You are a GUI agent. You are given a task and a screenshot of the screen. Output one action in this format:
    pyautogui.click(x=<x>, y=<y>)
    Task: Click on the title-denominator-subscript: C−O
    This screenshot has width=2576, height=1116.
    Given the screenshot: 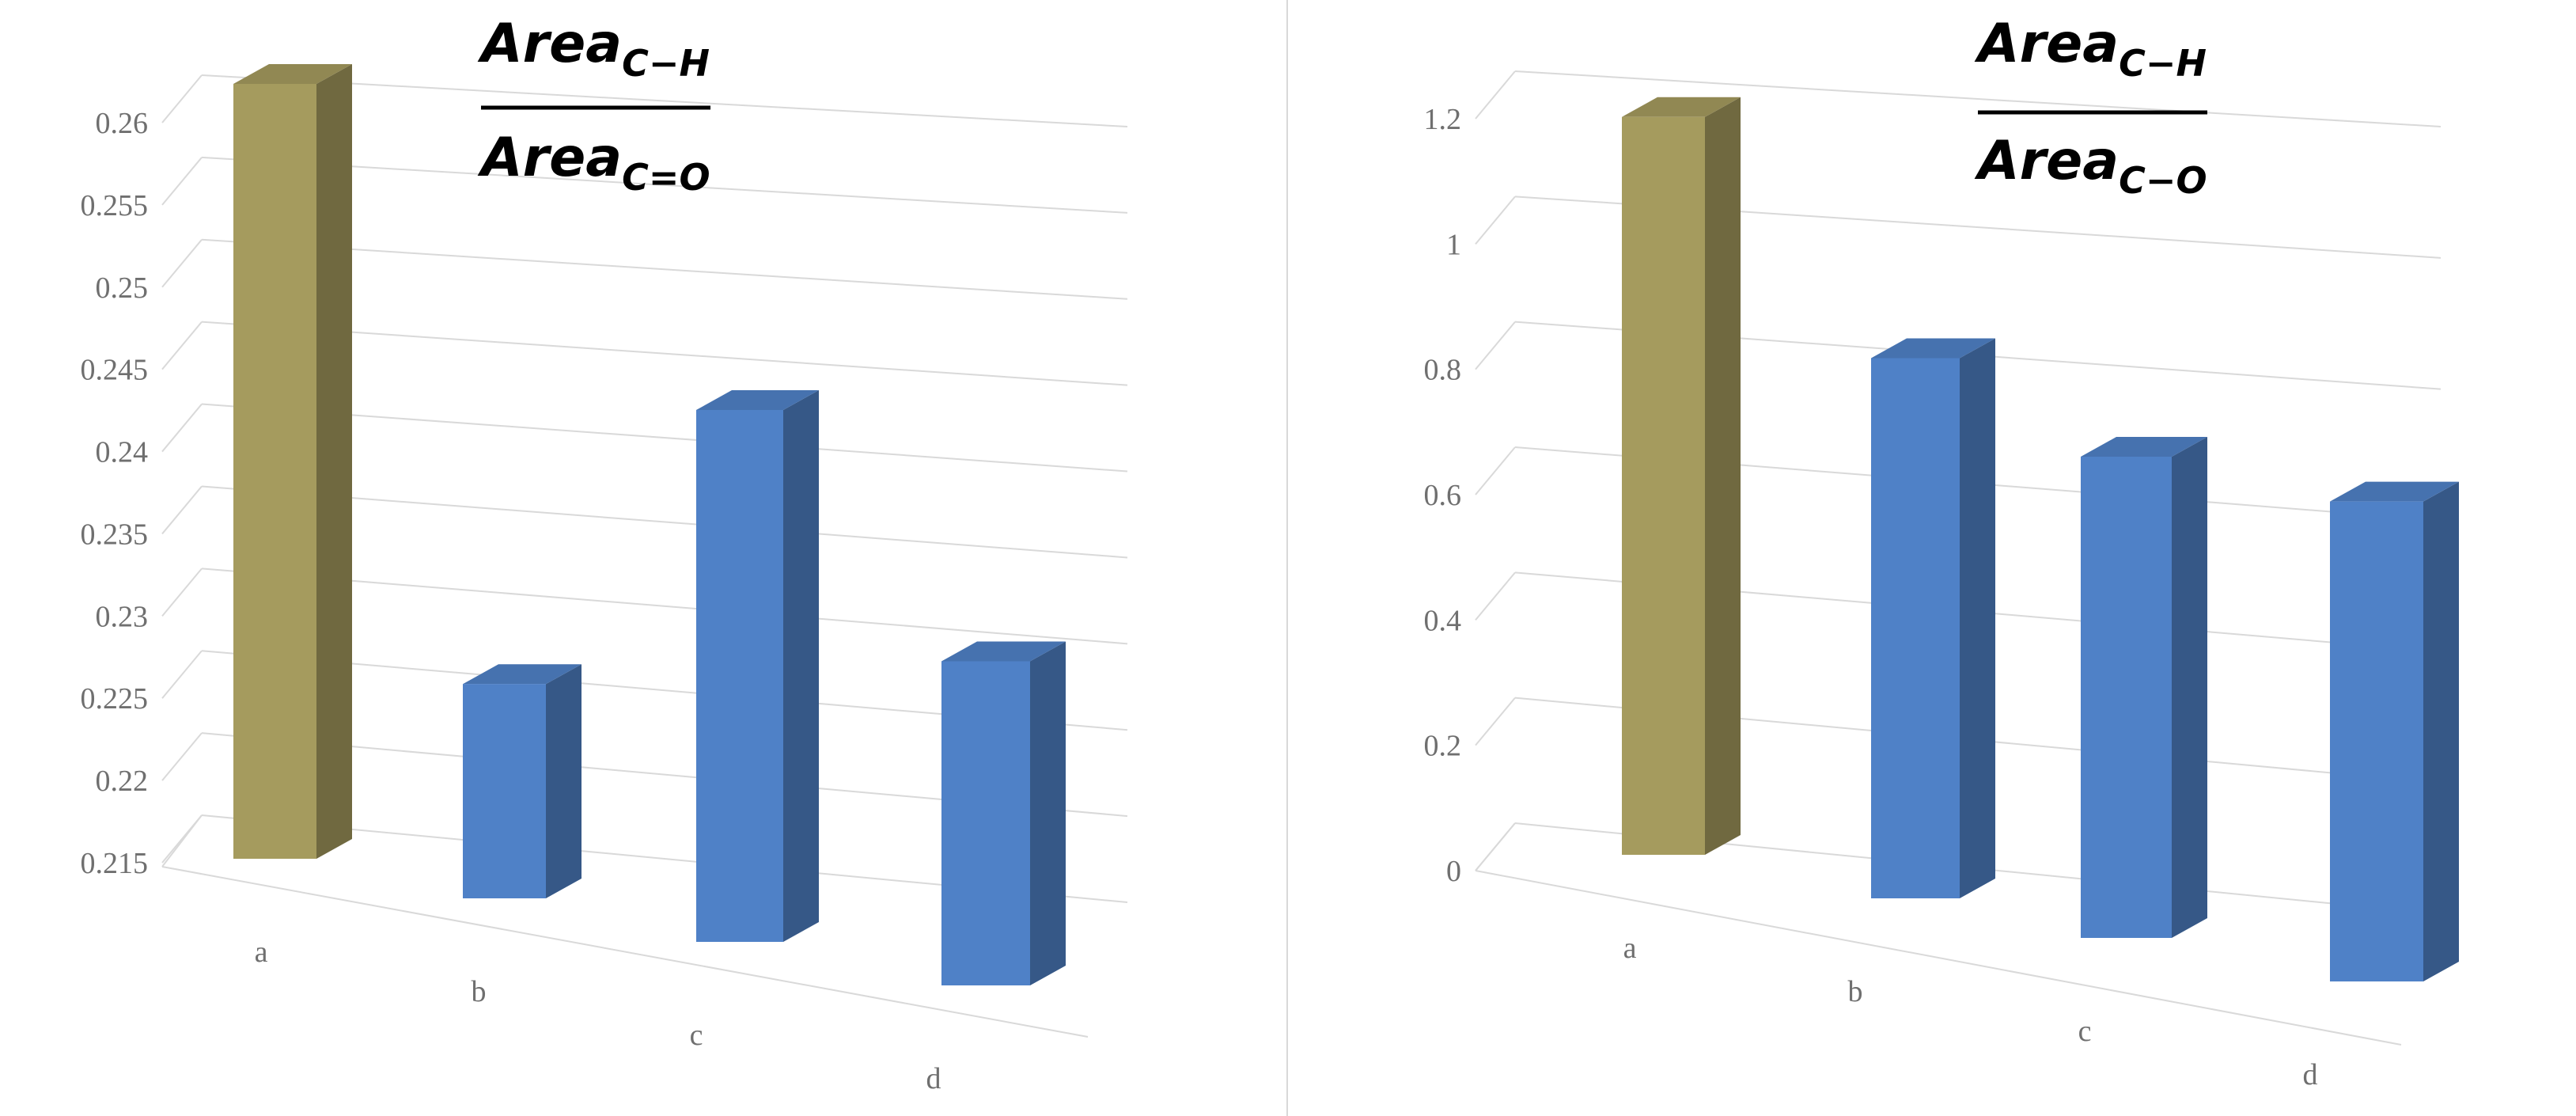 What is the action you would take?
    pyautogui.click(x=2163, y=181)
    